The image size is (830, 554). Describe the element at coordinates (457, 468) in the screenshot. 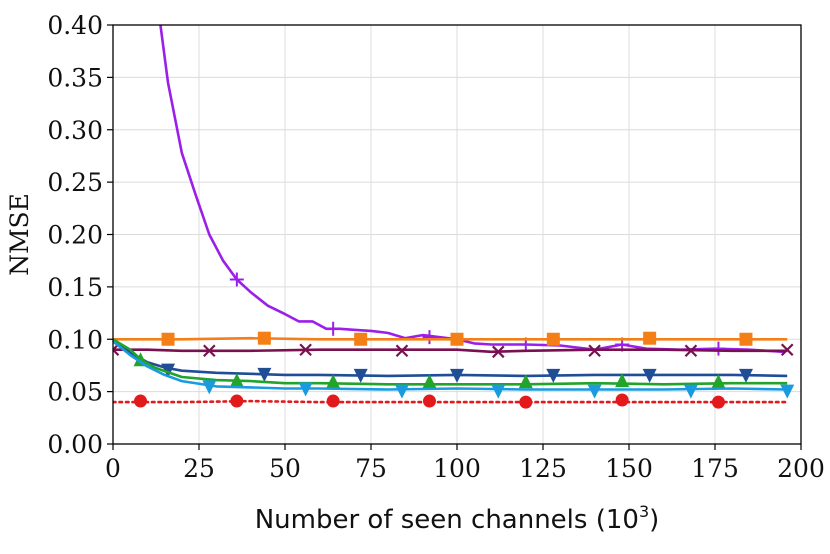

I see `x-tick-label: 100` at that location.